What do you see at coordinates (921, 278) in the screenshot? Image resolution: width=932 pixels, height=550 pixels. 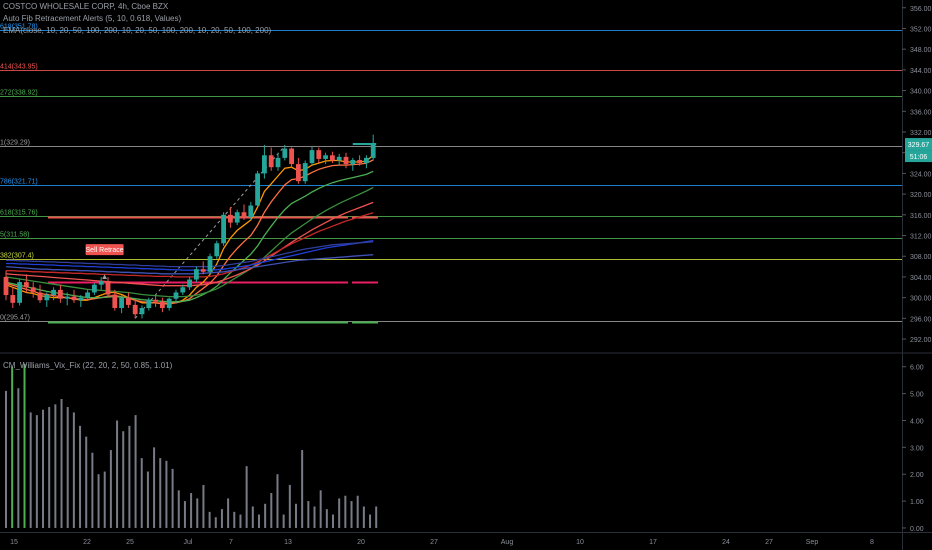 I see `price-tick-label: 304.00` at bounding box center [921, 278].